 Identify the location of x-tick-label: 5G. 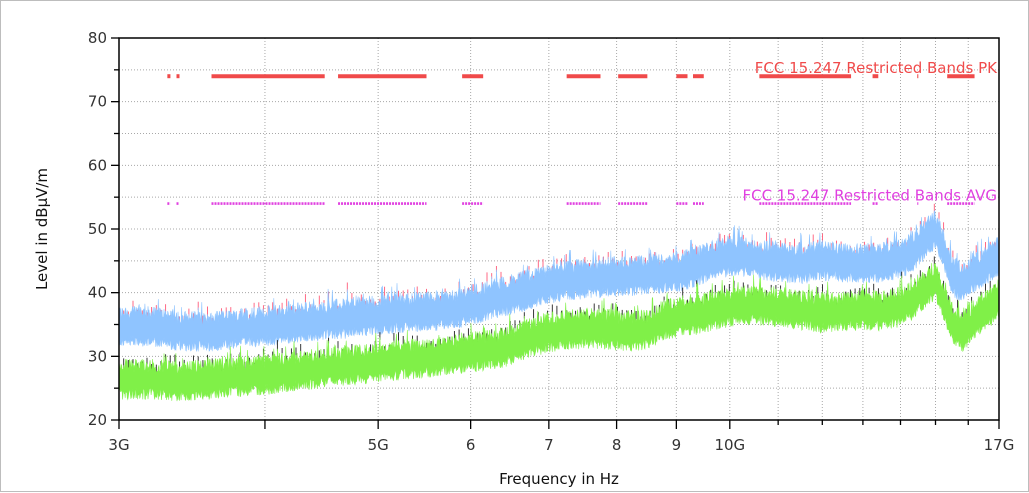
(378, 445).